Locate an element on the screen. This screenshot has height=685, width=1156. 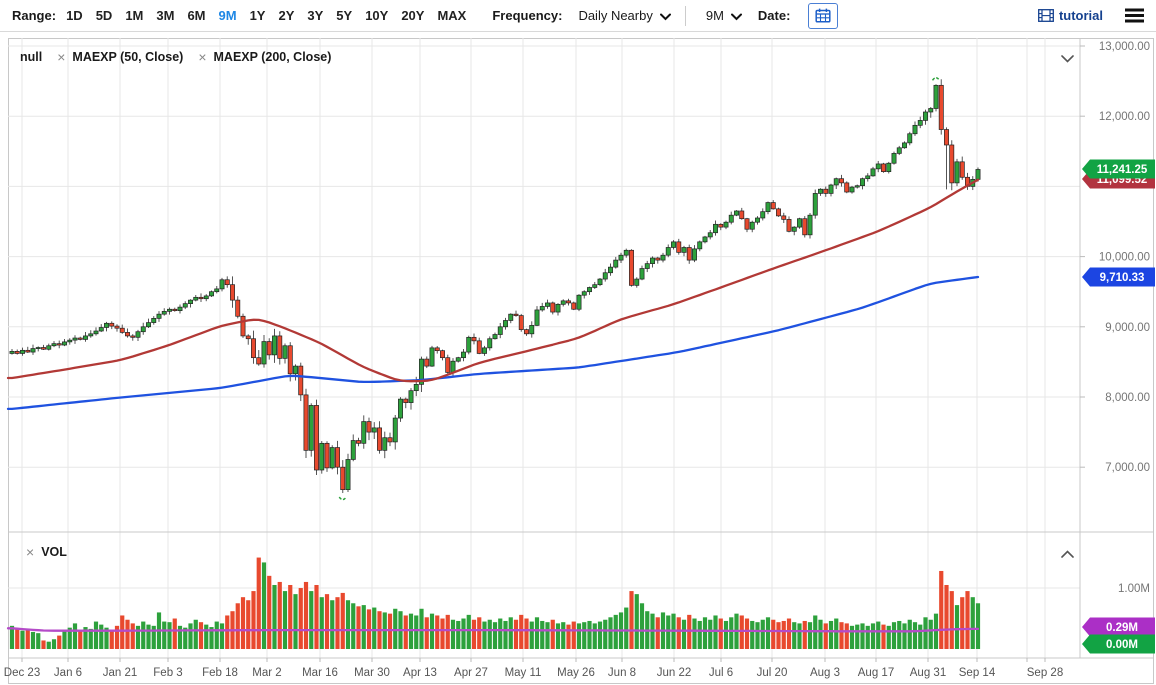
study-vol-label: VOL is located at coordinates (54, 552).